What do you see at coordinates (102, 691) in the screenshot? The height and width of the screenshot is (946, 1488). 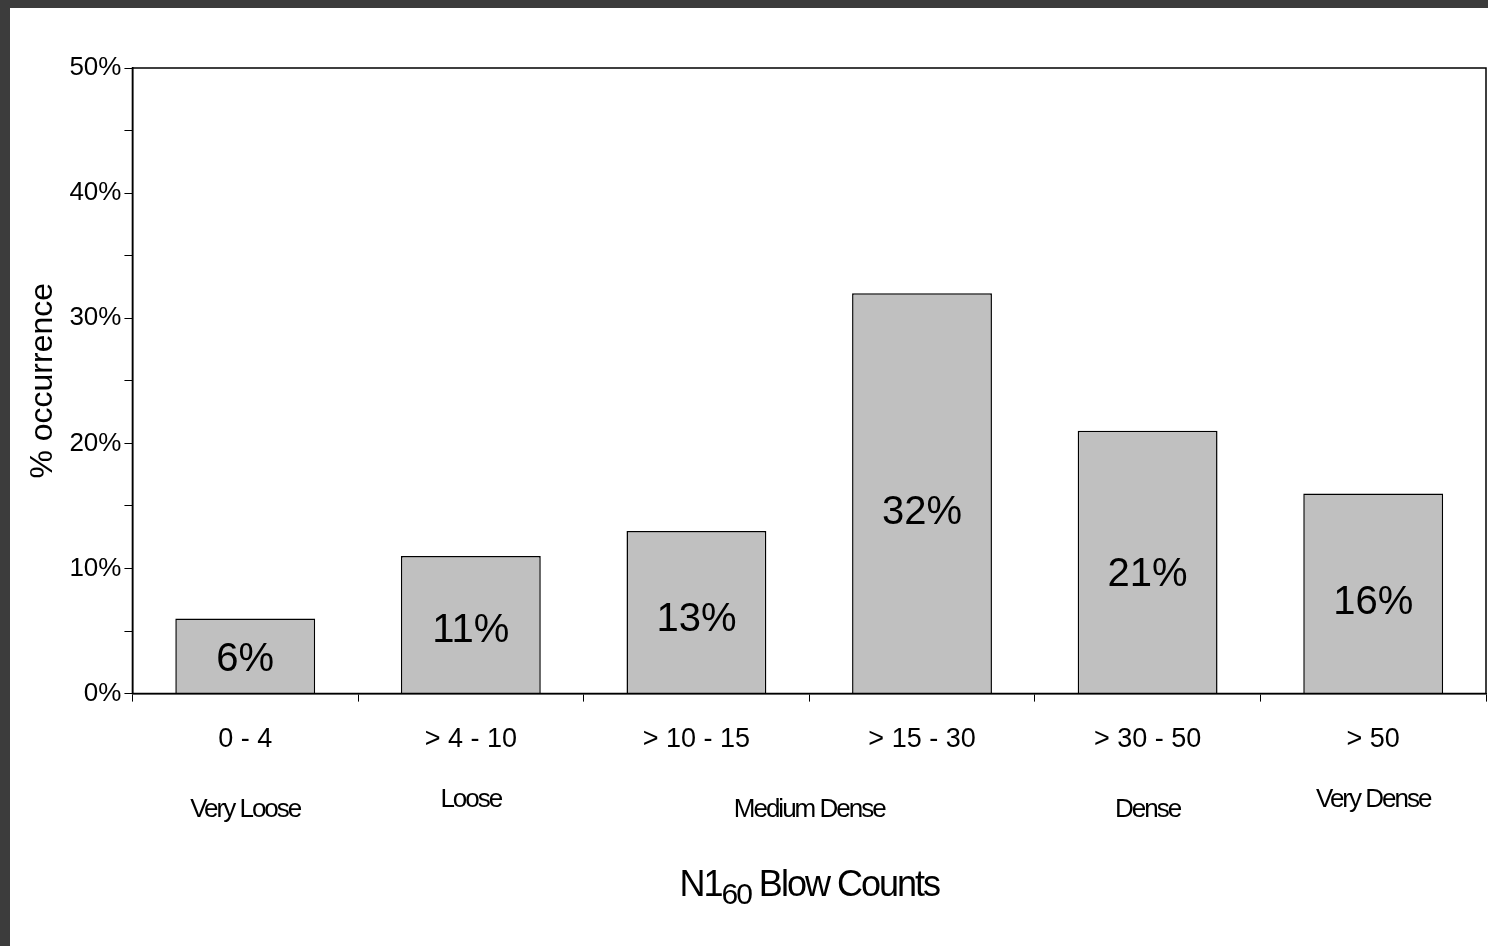 I see `y-tick-label: 0%` at bounding box center [102, 691].